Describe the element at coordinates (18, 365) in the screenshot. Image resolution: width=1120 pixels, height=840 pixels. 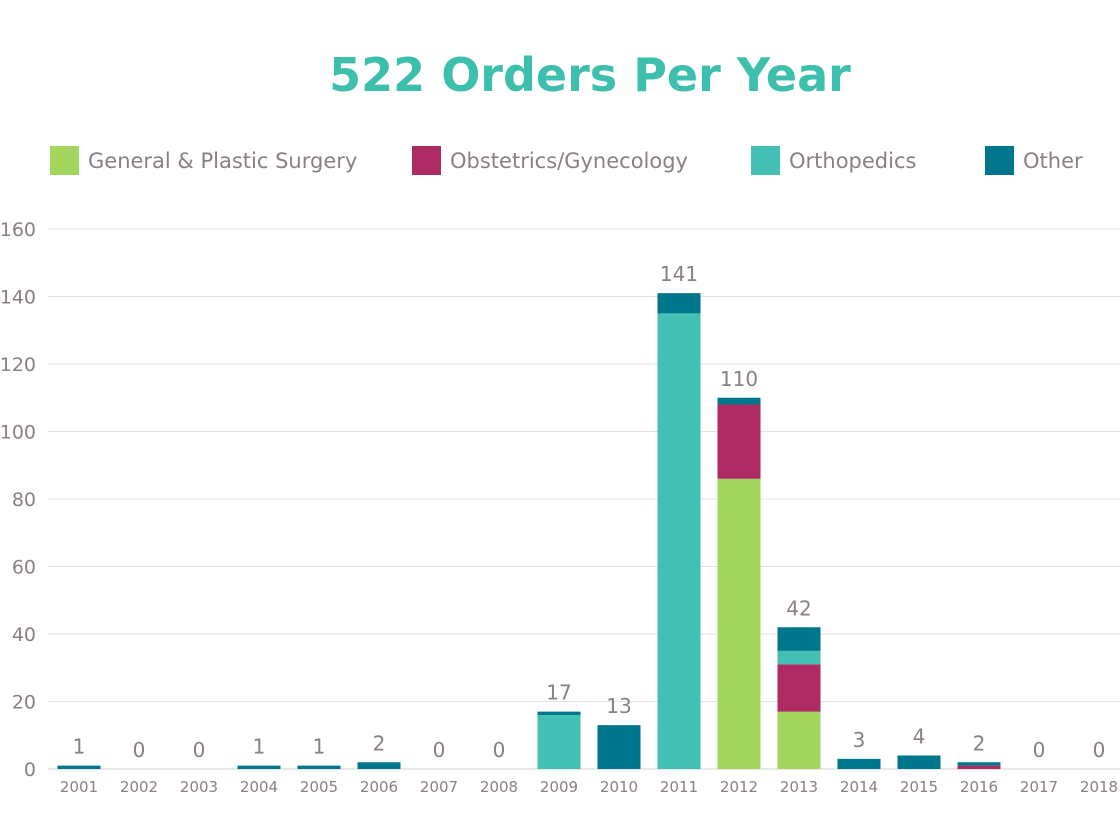
I see `y-tick-label: 120` at that location.